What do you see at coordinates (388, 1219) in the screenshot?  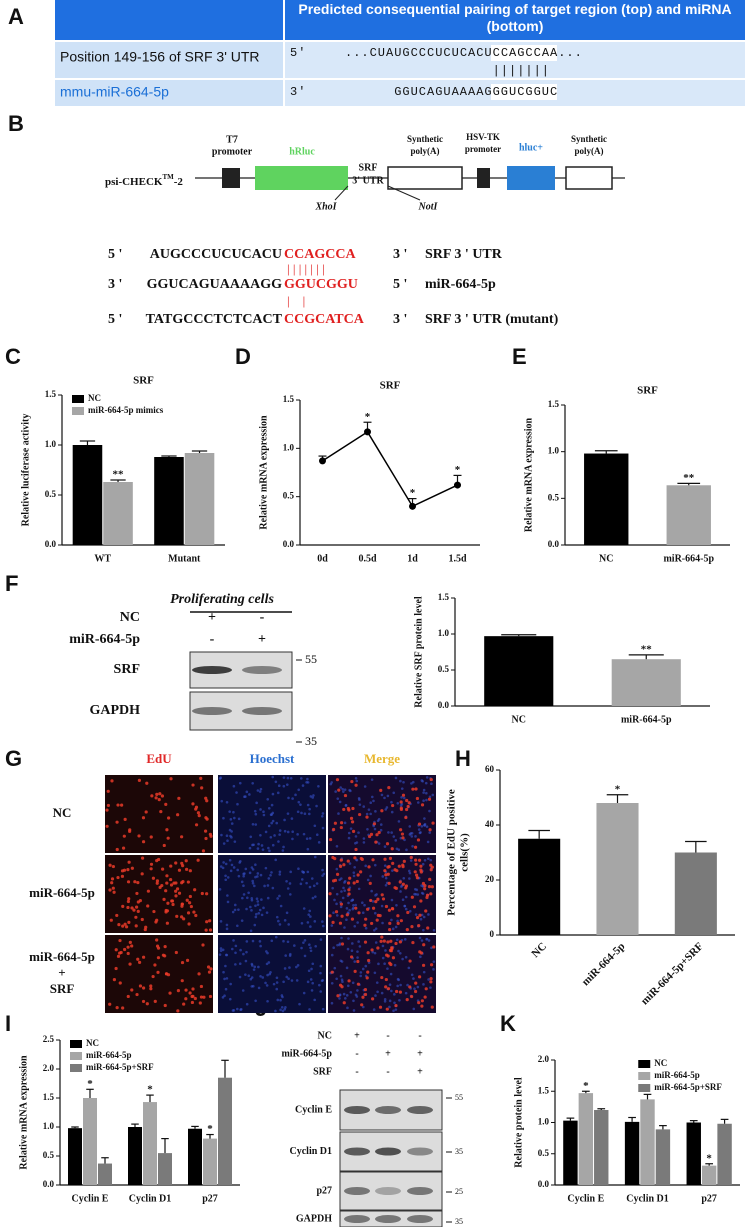 I see `band` at bounding box center [388, 1219].